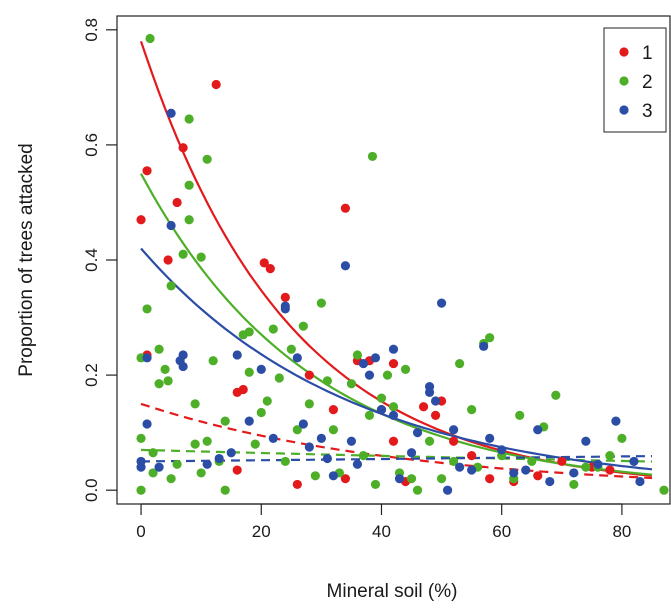 This screenshot has height=611, width=671. I want to click on x-tick-label: 20, so click(261, 531).